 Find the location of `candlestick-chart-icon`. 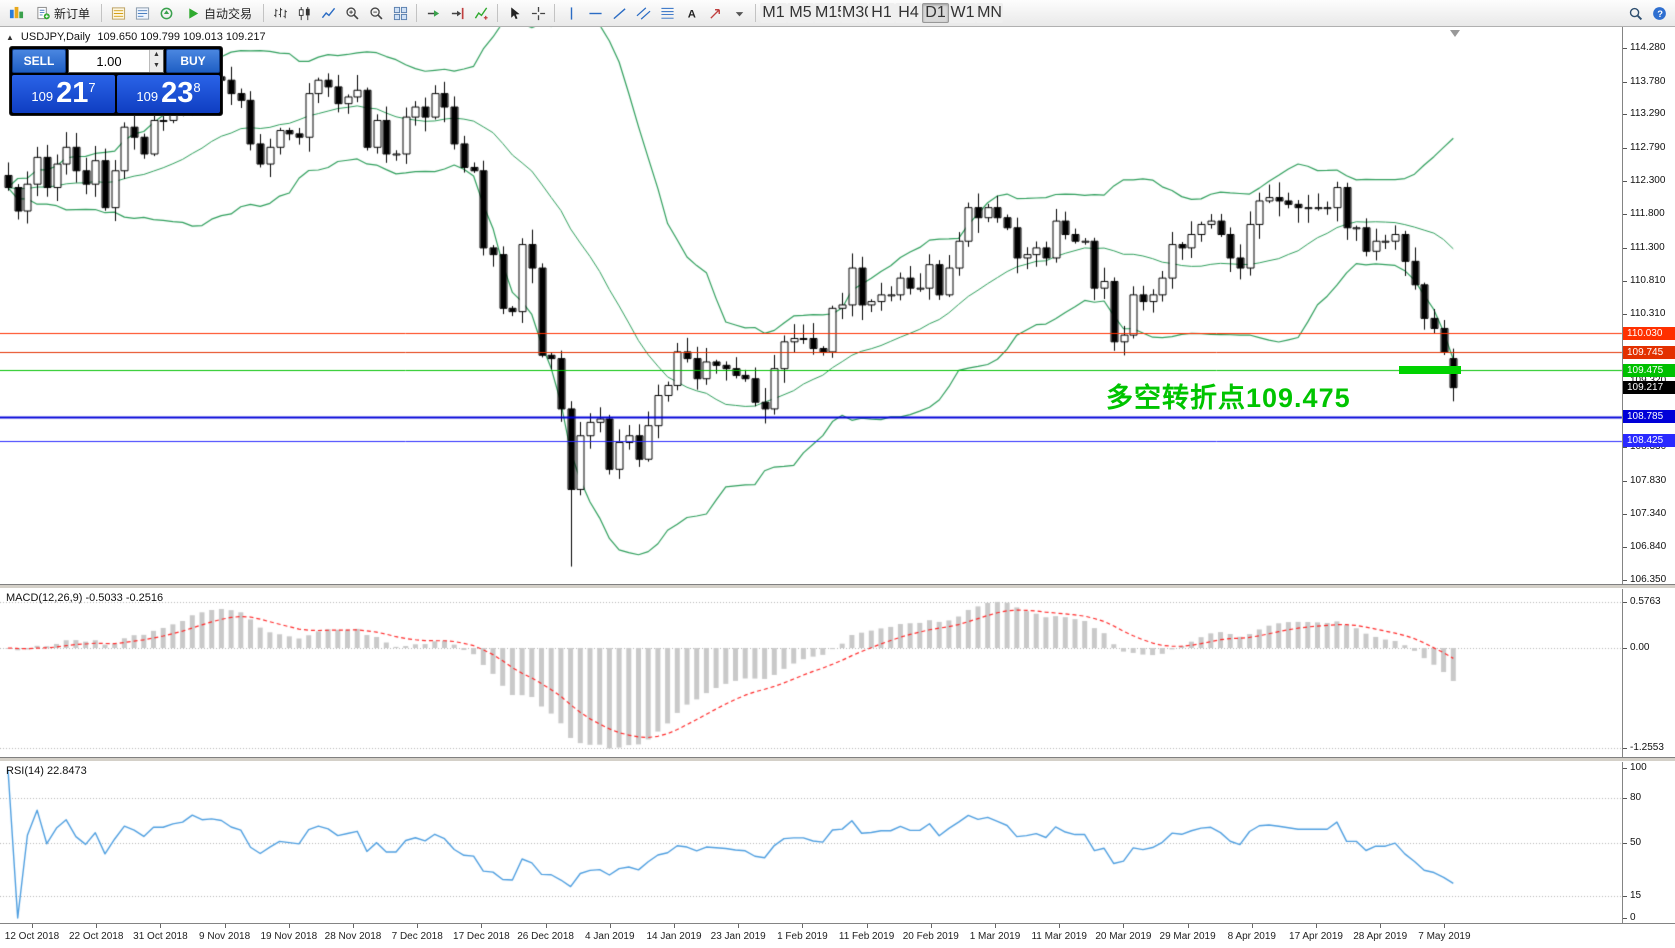

candlestick-chart-icon is located at coordinates (304, 13).